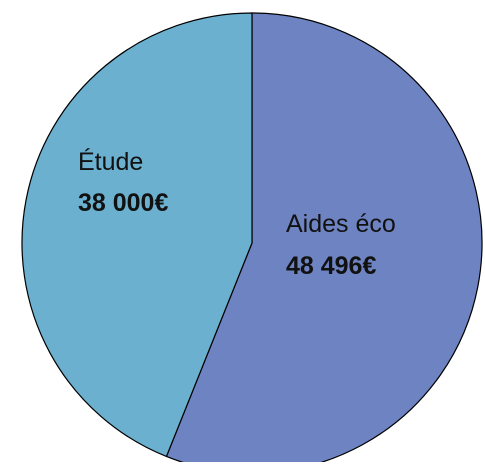 This screenshot has height=467, width=485. What do you see at coordinates (331, 266) in the screenshot?
I see `slice-value-aides-eco: 48 496€` at bounding box center [331, 266].